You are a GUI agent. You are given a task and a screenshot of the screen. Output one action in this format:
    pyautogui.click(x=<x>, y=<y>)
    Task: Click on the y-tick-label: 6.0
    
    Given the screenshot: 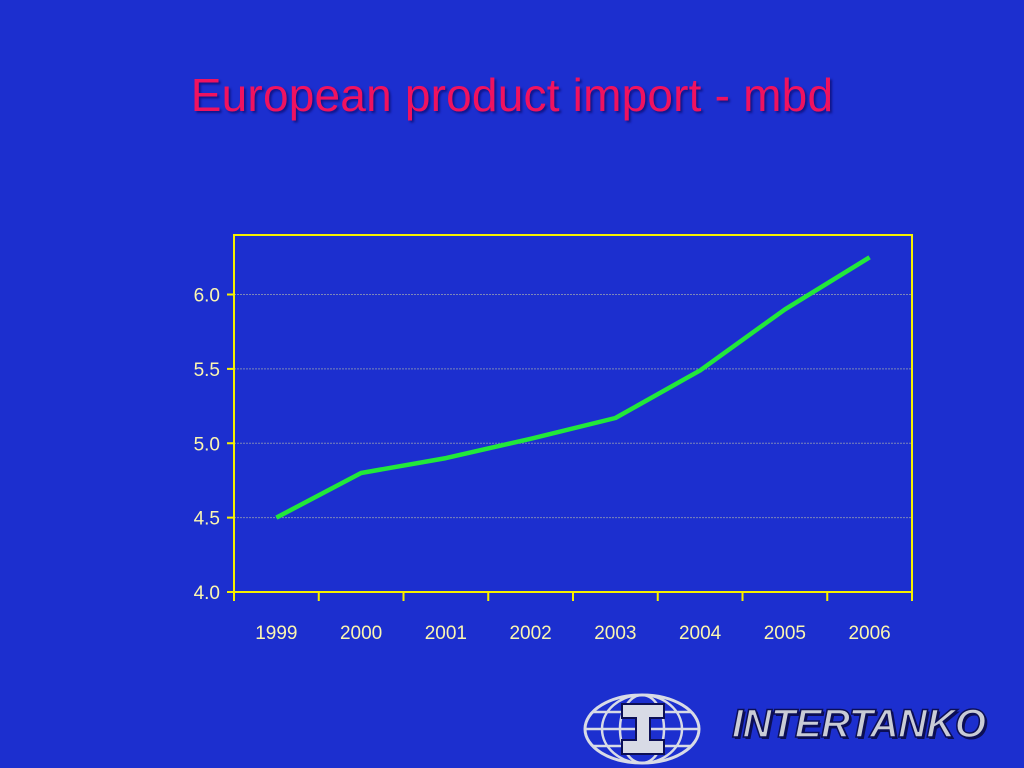 What is the action you would take?
    pyautogui.click(x=207, y=296)
    